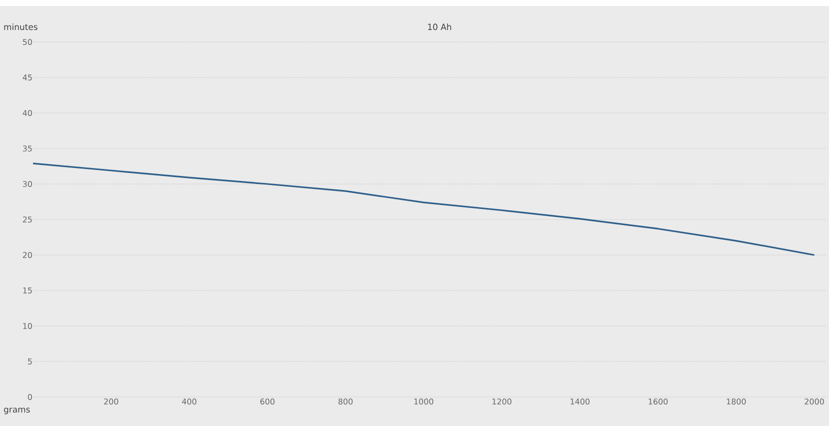 The image size is (829, 426). What do you see at coordinates (21, 27) in the screenshot?
I see `y-axis-title: minutes` at bounding box center [21, 27].